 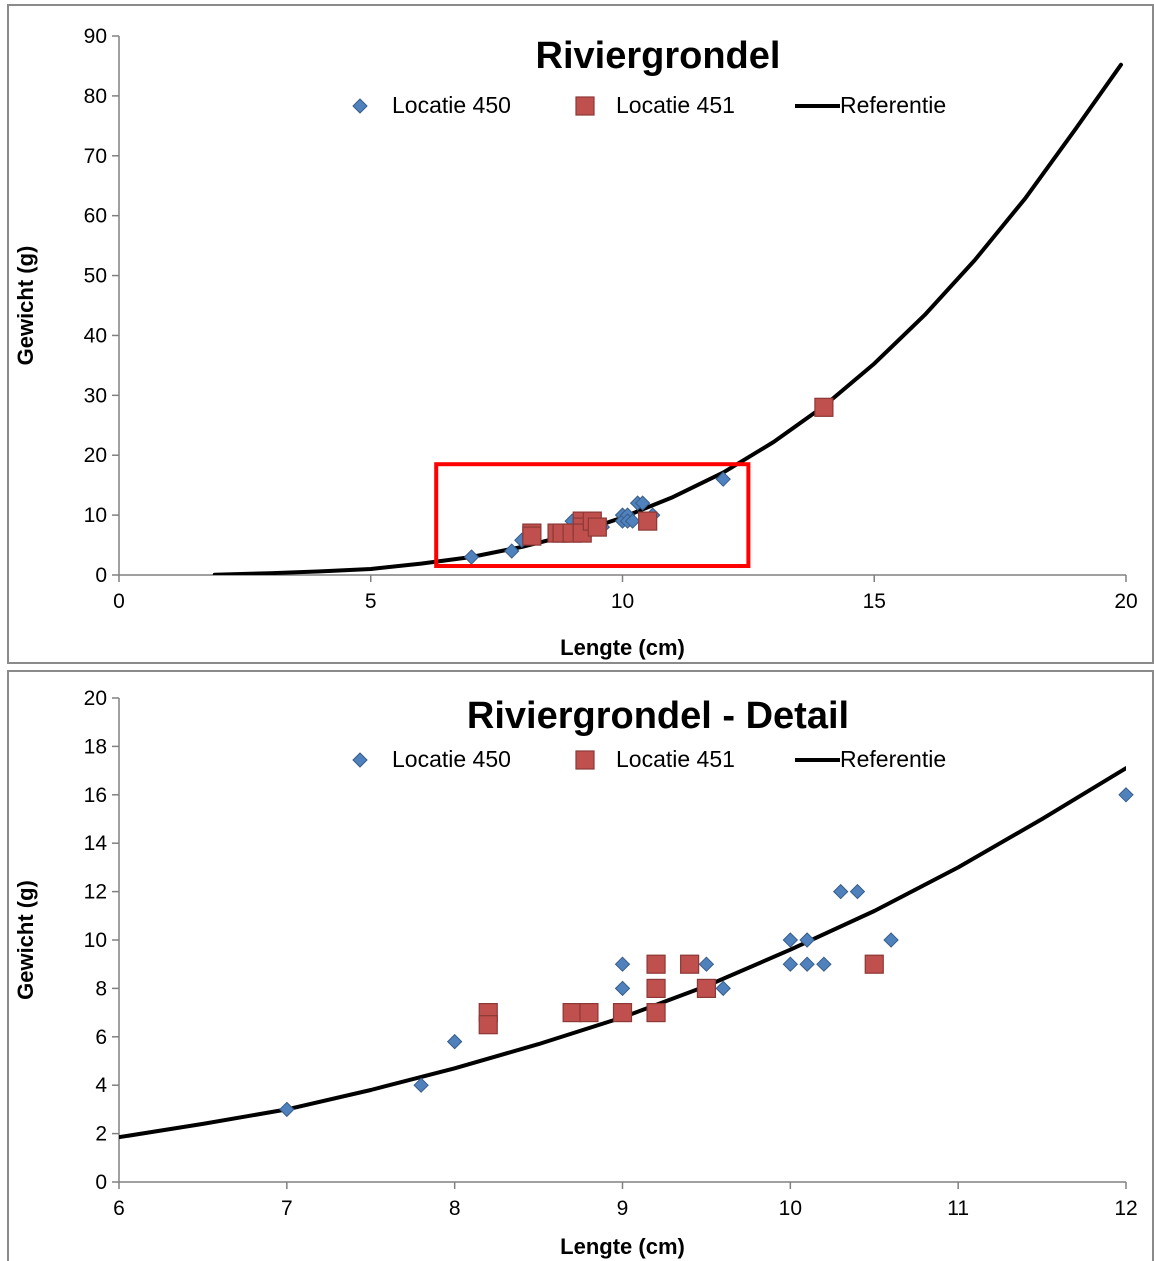 I want to click on x-tick-label: 5, so click(x=371, y=601).